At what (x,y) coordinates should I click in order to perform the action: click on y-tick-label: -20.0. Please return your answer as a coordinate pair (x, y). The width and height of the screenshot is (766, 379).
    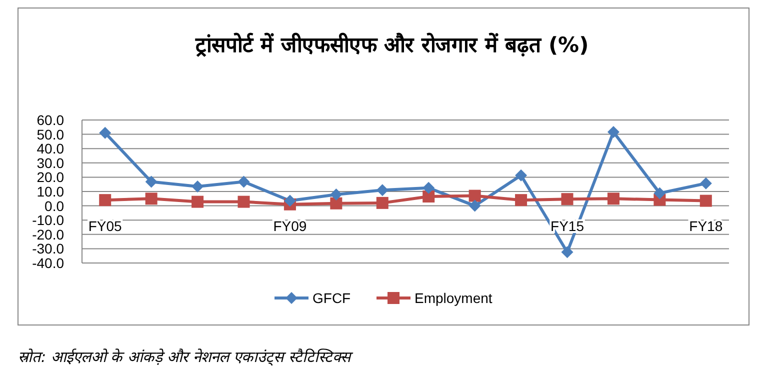
    Looking at the image, I should click on (48, 234).